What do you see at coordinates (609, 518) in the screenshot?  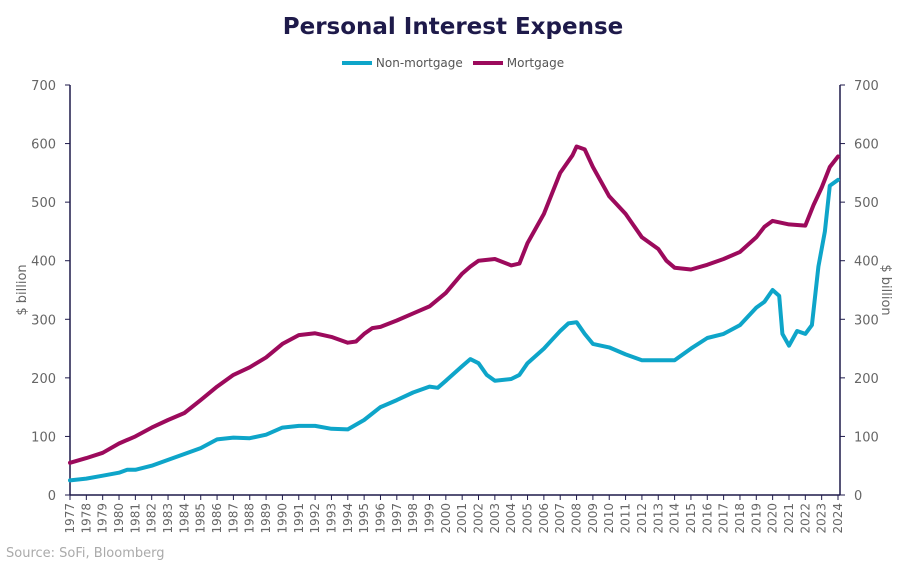 I see `x-tick-label: 2010` at bounding box center [609, 518].